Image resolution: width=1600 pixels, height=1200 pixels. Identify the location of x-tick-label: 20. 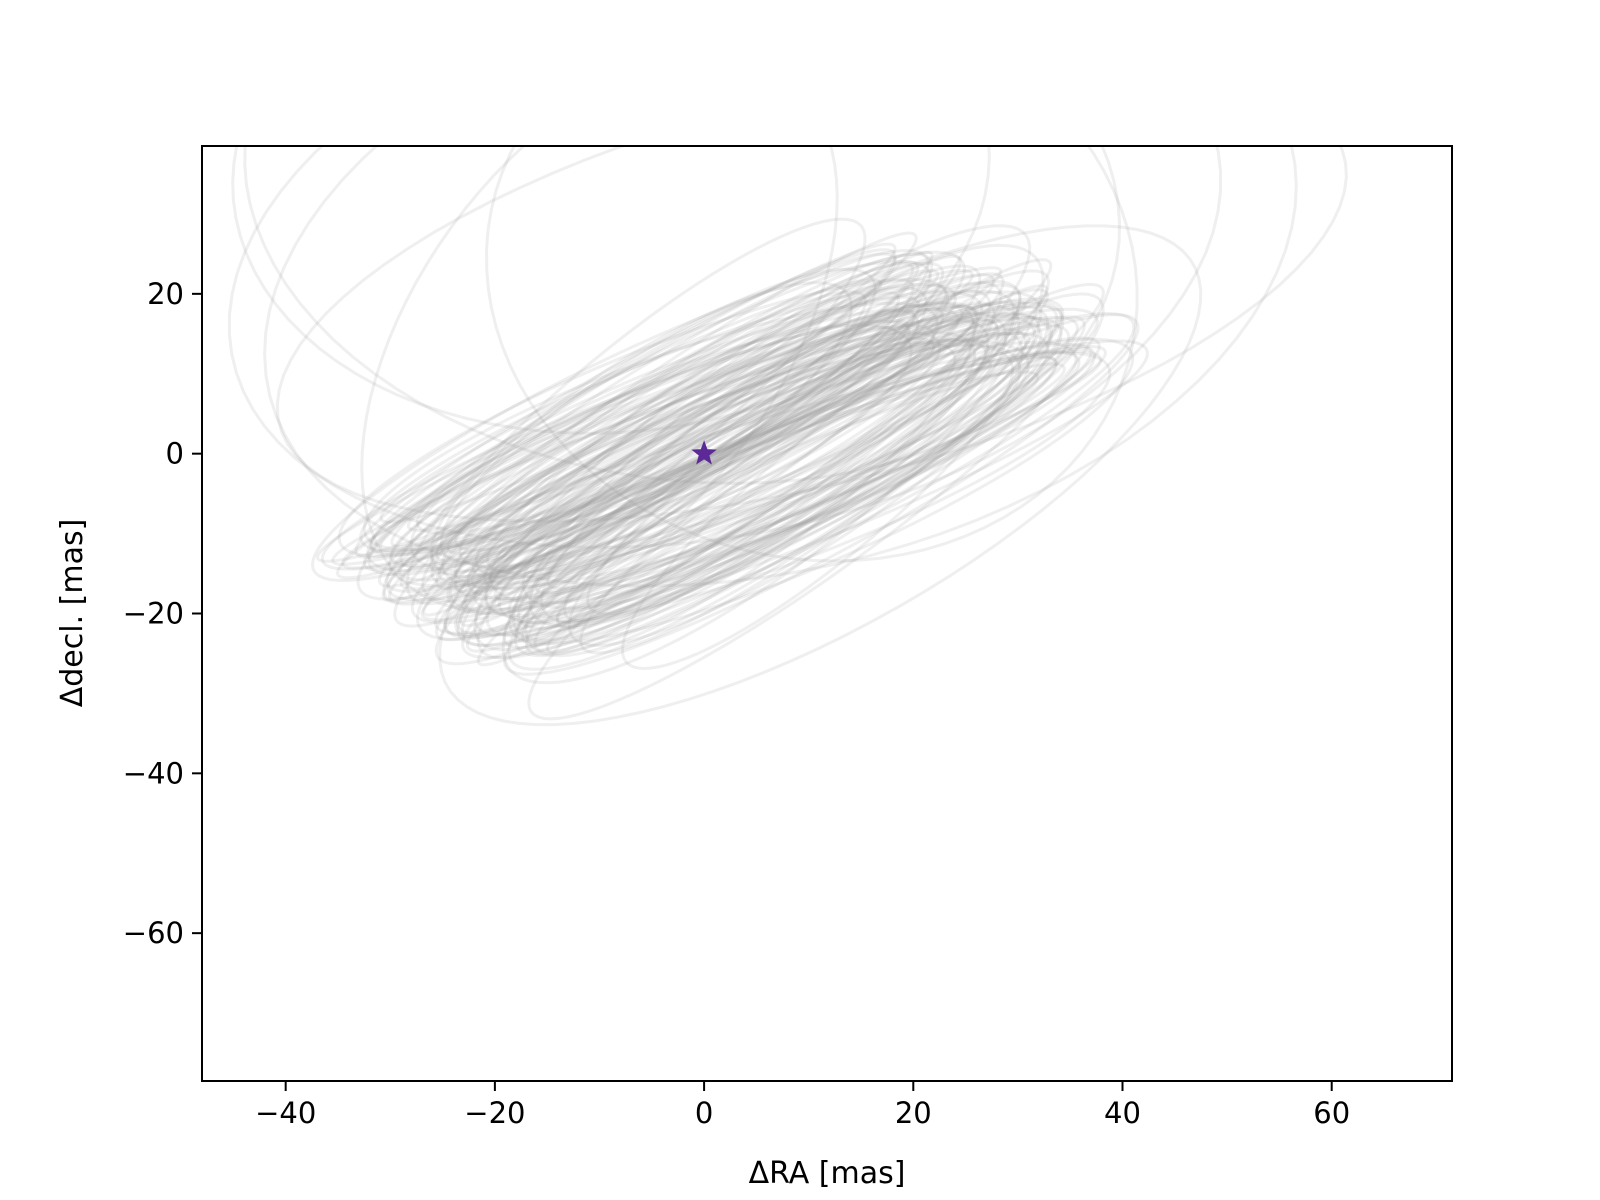
(913, 1113).